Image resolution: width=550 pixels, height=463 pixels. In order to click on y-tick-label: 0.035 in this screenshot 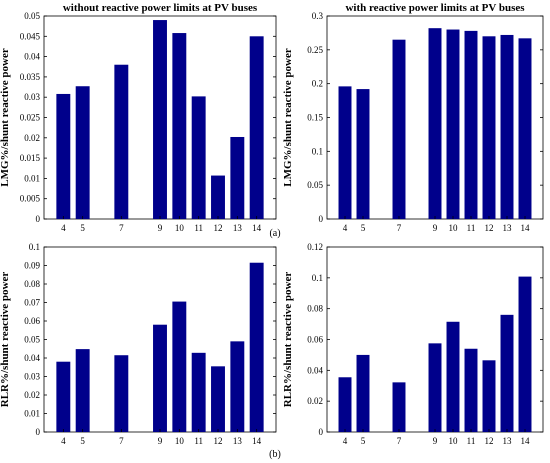, I will do `click(30, 77)`.